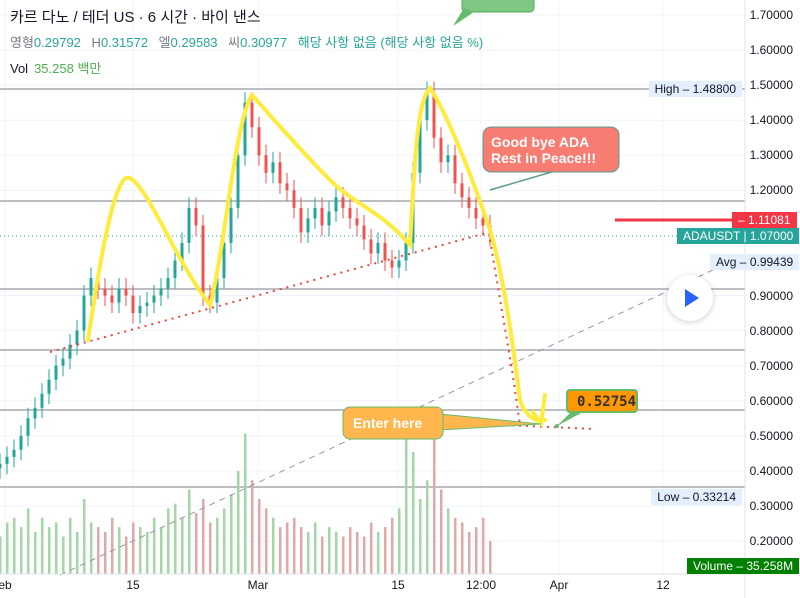  Describe the element at coordinates (481, 585) in the screenshot. I see `time-tick: 12:00` at that location.